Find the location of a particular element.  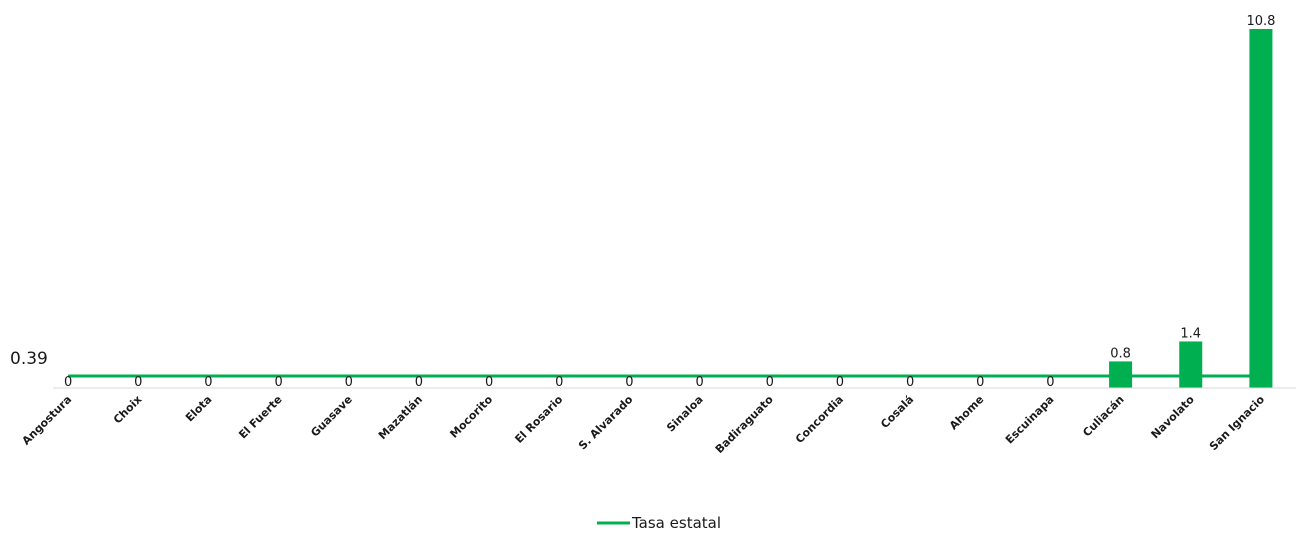

x-tick-label: Escuinapa is located at coordinates (1030, 420).